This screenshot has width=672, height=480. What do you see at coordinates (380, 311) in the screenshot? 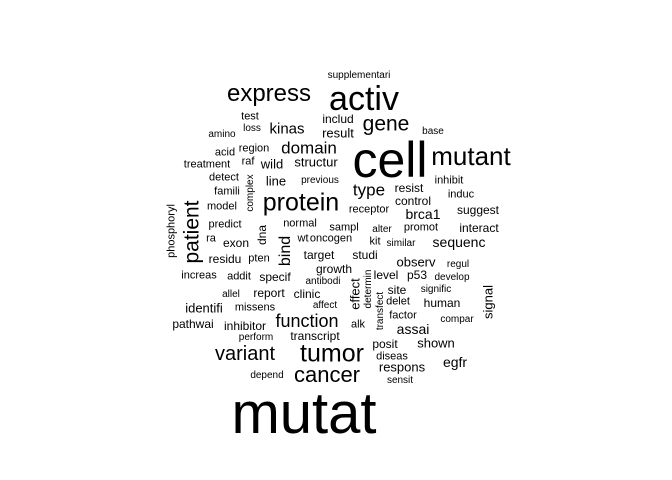
I see `word-transfect: transfect` at bounding box center [380, 311].